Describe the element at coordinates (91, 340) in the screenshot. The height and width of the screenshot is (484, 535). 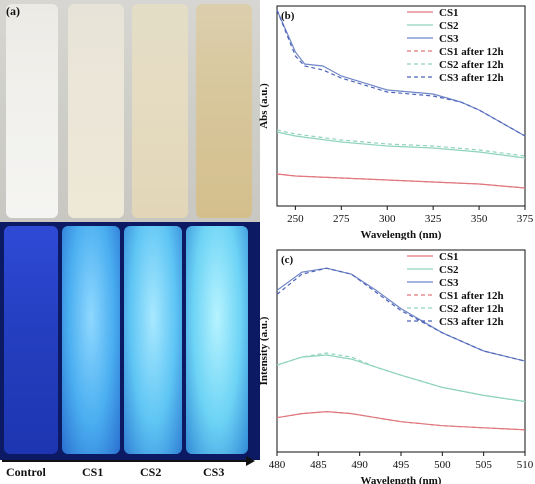
I see `vial-cs1-uv` at that location.